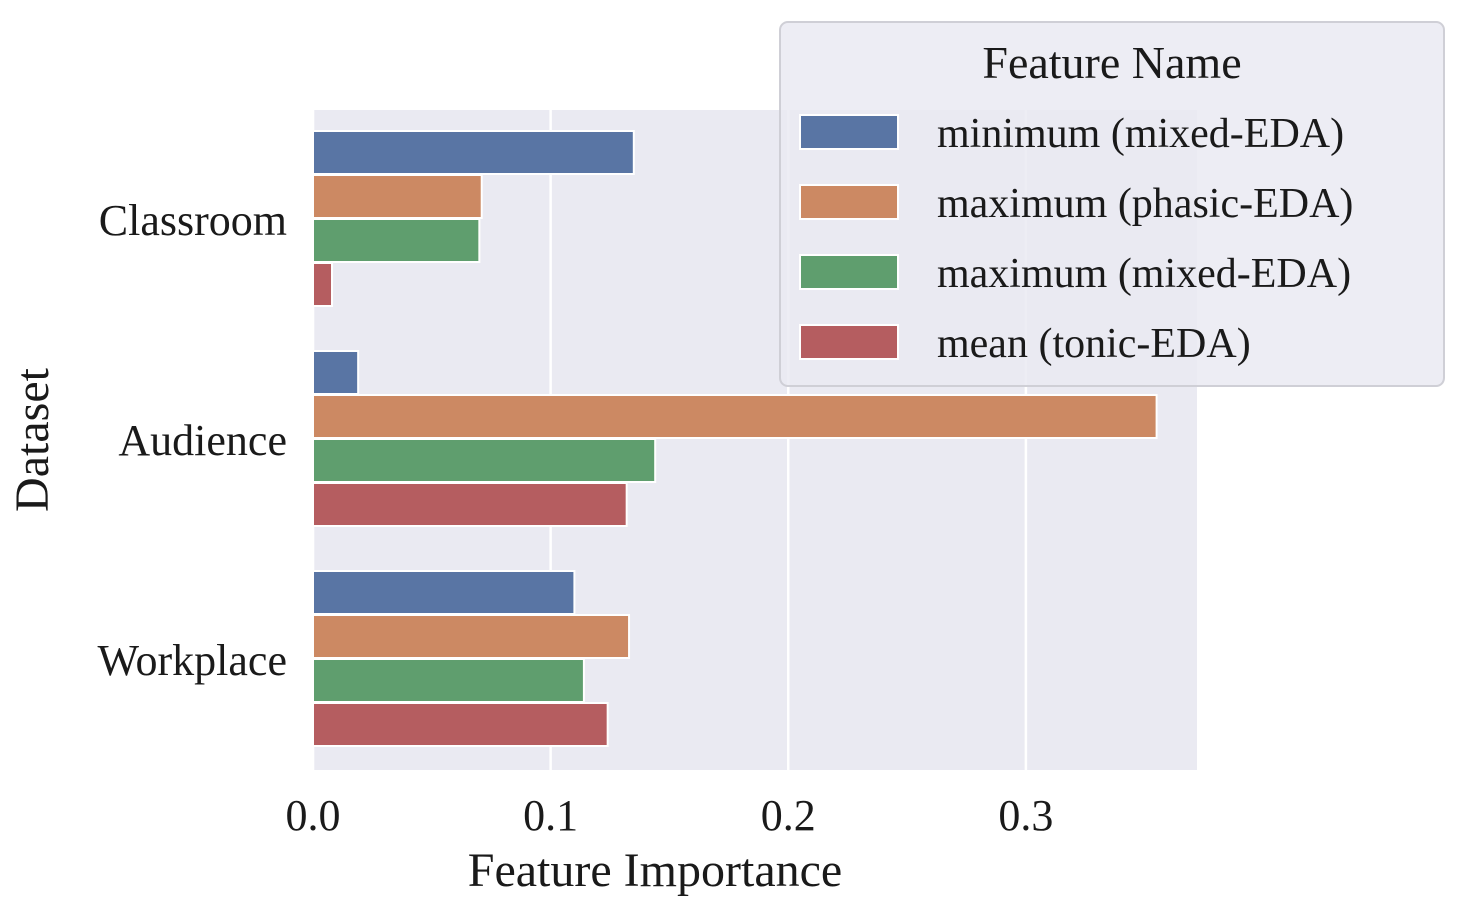 The image size is (1464, 902). I want to click on y-tick-label-workplace: Workplace, so click(192, 660).